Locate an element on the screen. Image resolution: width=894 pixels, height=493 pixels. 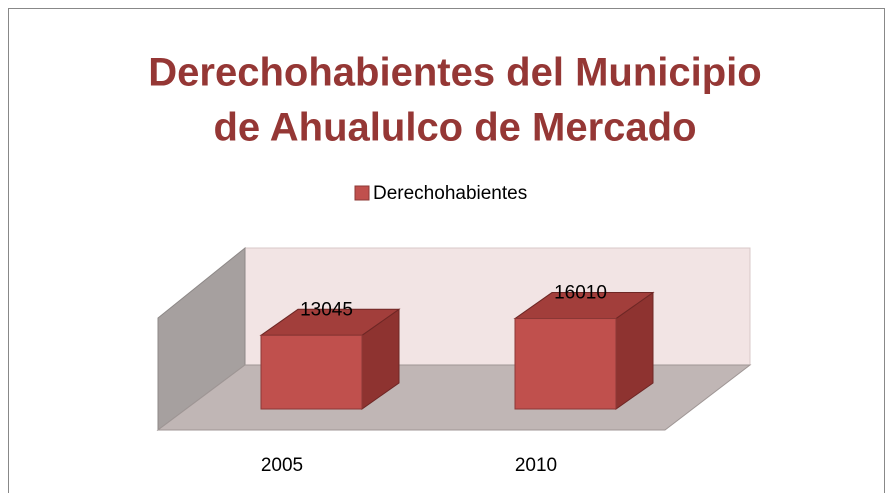
chart-title: de Ahualulco de Mercado is located at coordinates (454, 128).